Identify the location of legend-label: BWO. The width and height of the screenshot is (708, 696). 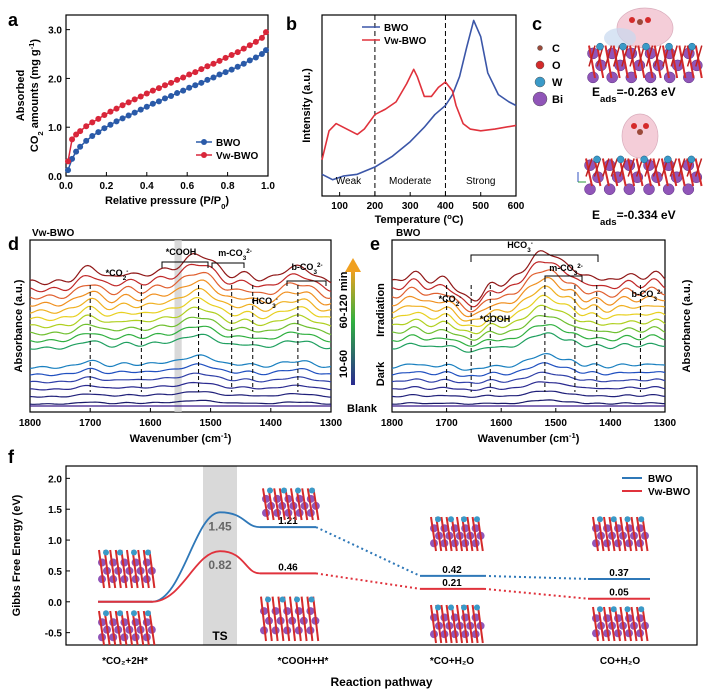
(660, 479).